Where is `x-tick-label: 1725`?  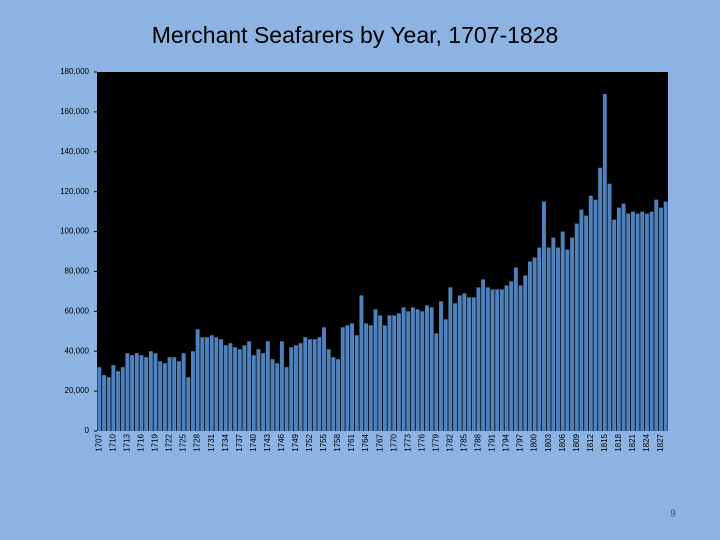
x-tick-label: 1725 is located at coordinates (183, 442).